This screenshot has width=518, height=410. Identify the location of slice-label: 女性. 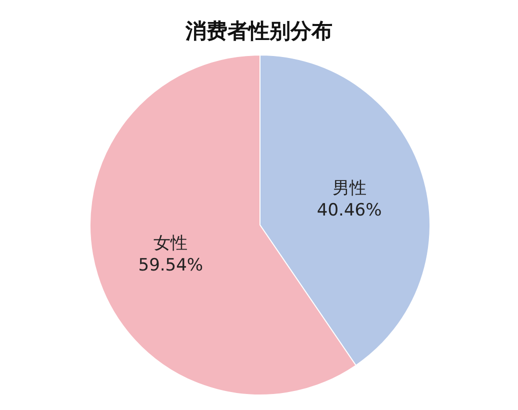
(171, 244).